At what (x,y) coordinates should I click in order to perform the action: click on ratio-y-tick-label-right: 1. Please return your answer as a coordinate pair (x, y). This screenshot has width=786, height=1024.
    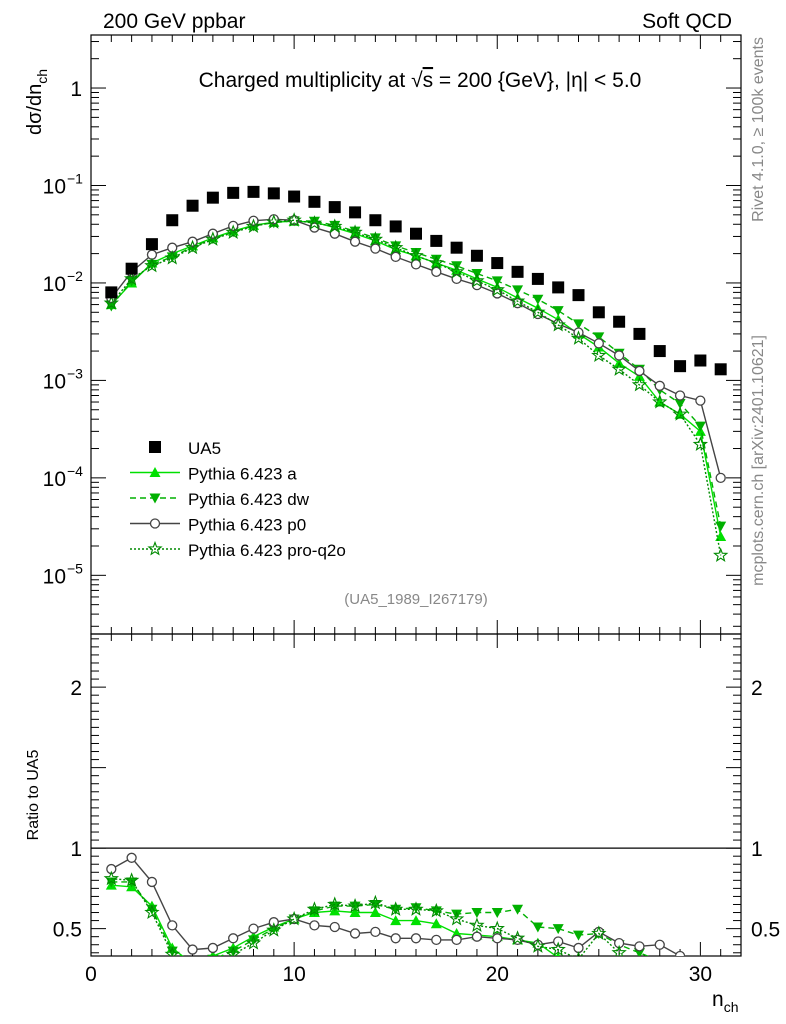
    Looking at the image, I should click on (757, 849).